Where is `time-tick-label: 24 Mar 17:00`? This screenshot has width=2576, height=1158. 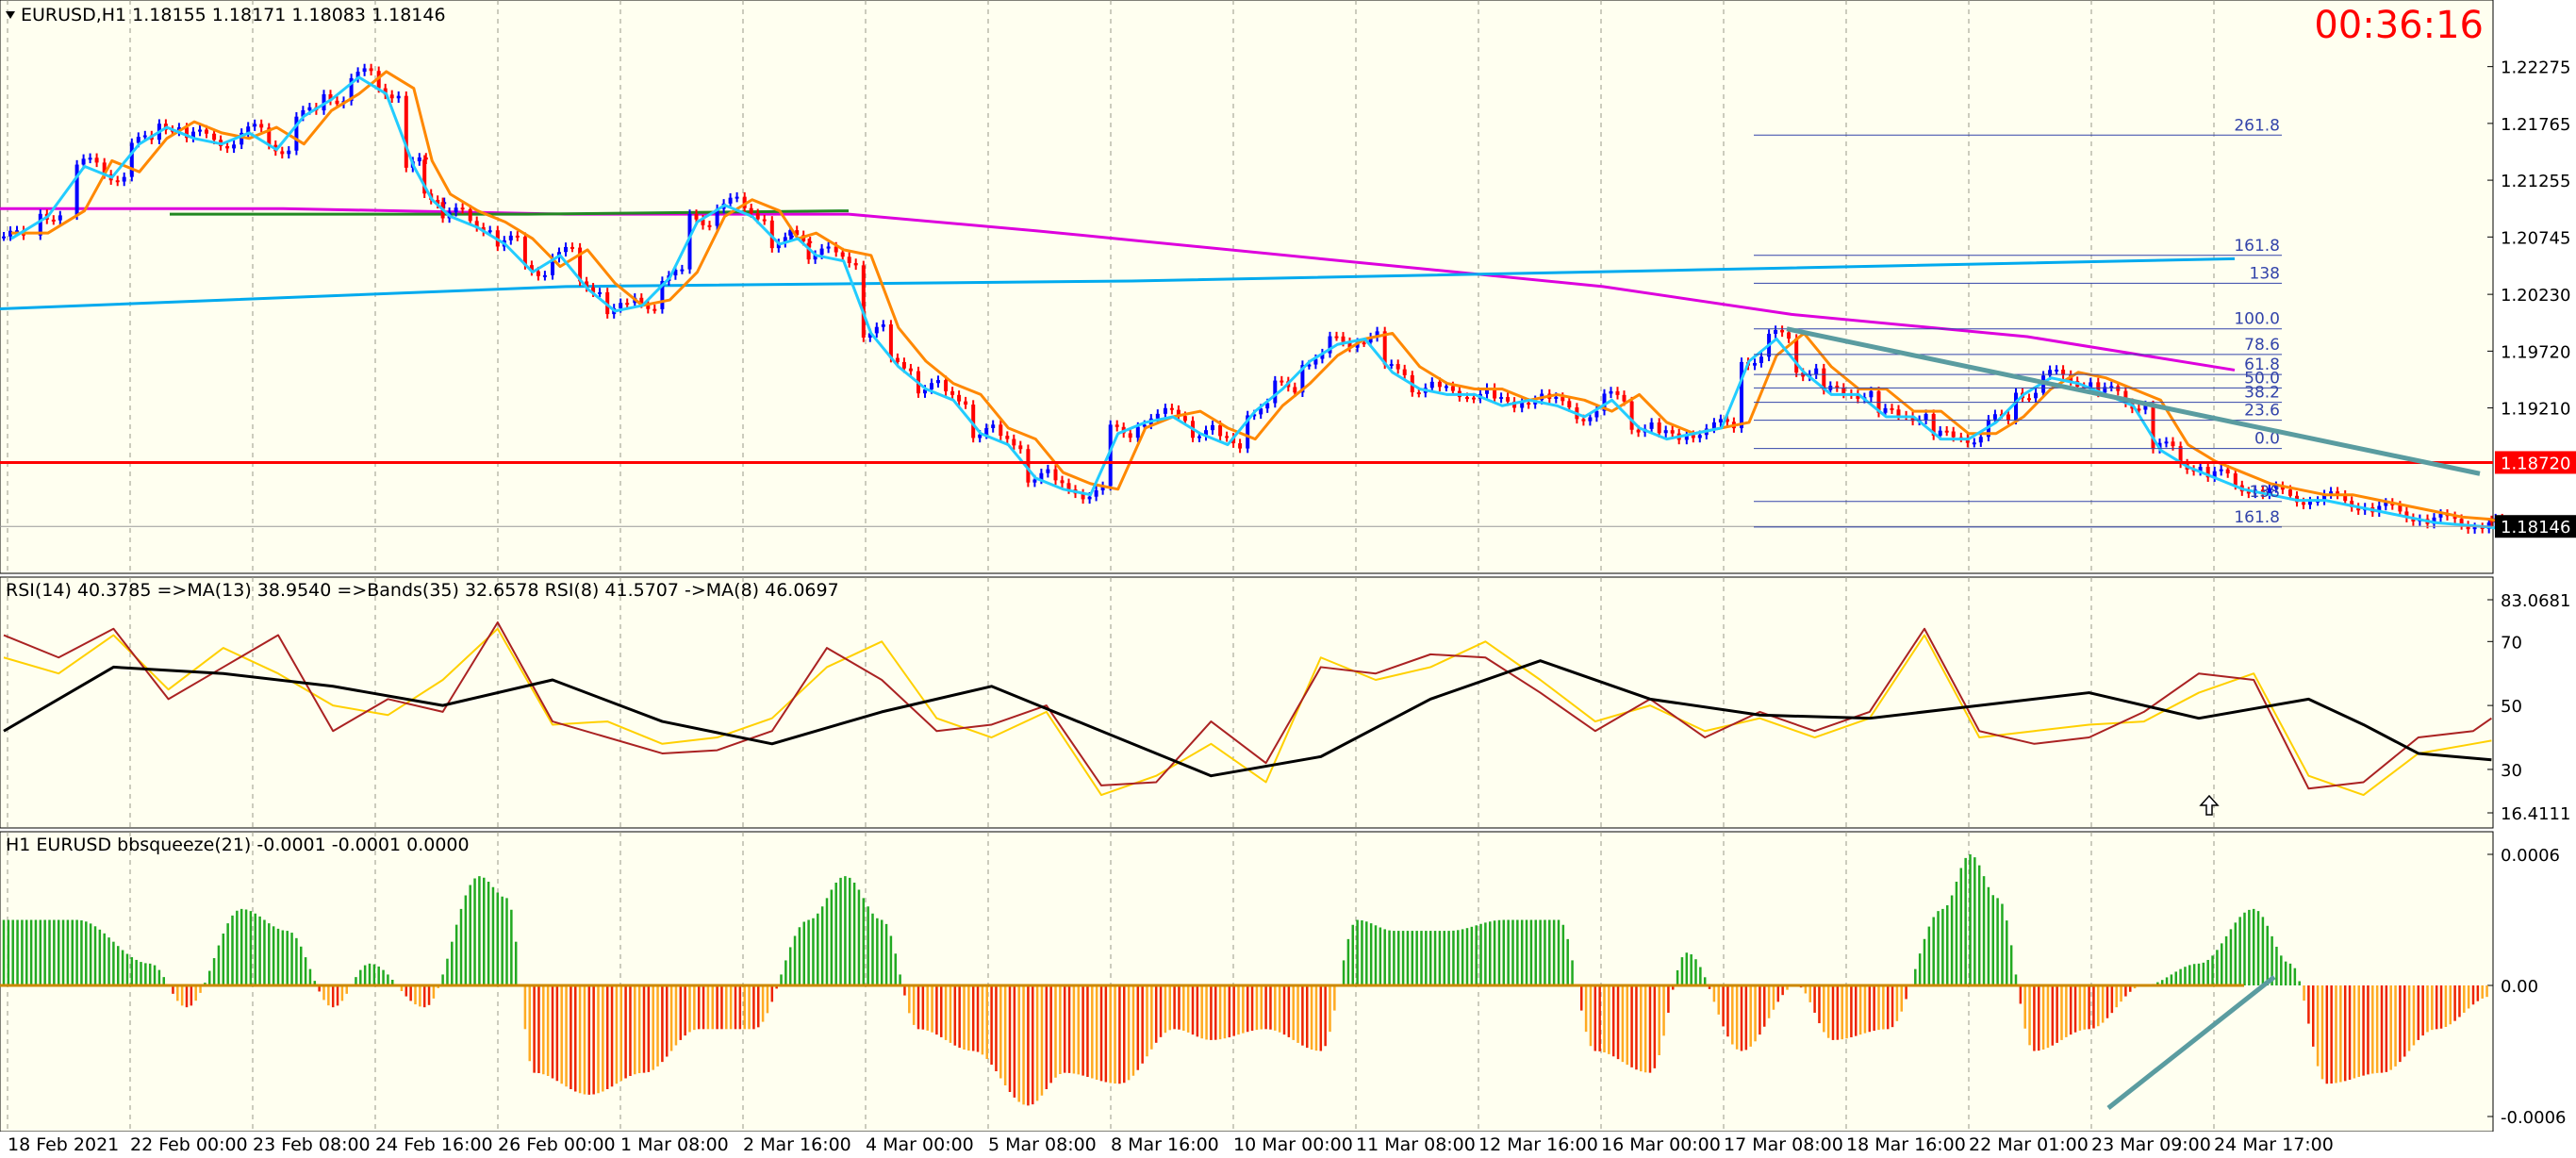 time-tick-label: 24 Mar 17:00 is located at coordinates (2274, 1144).